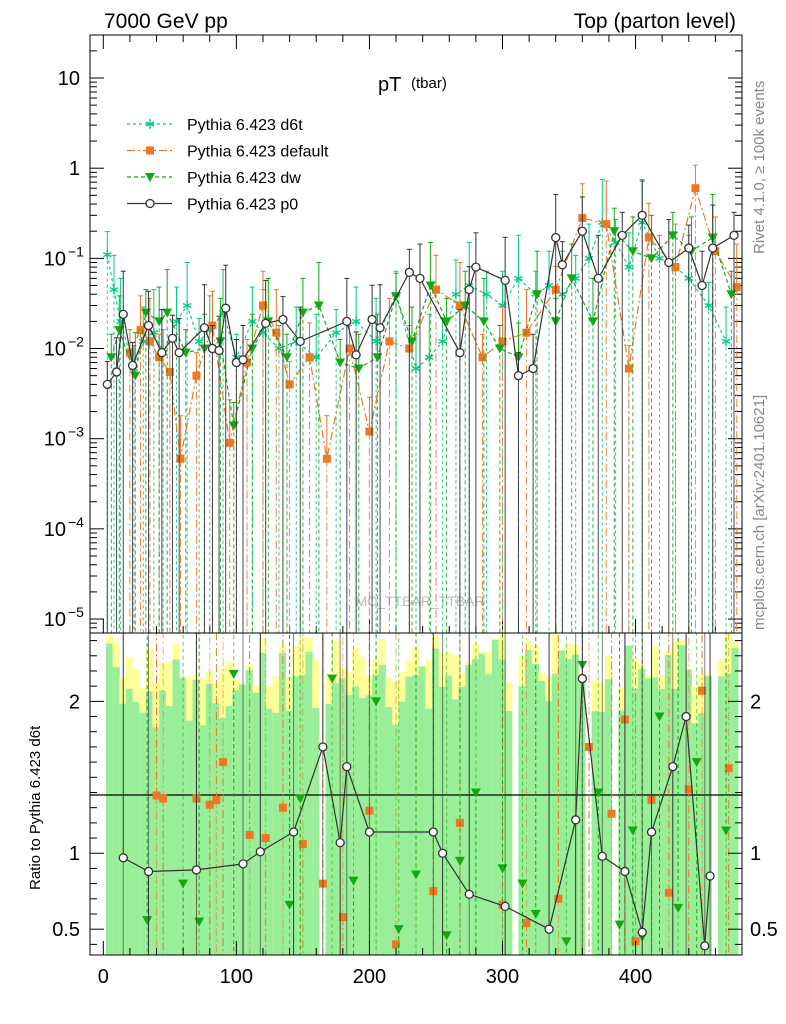 The image size is (786, 1024). What do you see at coordinates (76, 612) in the screenshot?
I see `y-tick-exponent: −5` at bounding box center [76, 612].